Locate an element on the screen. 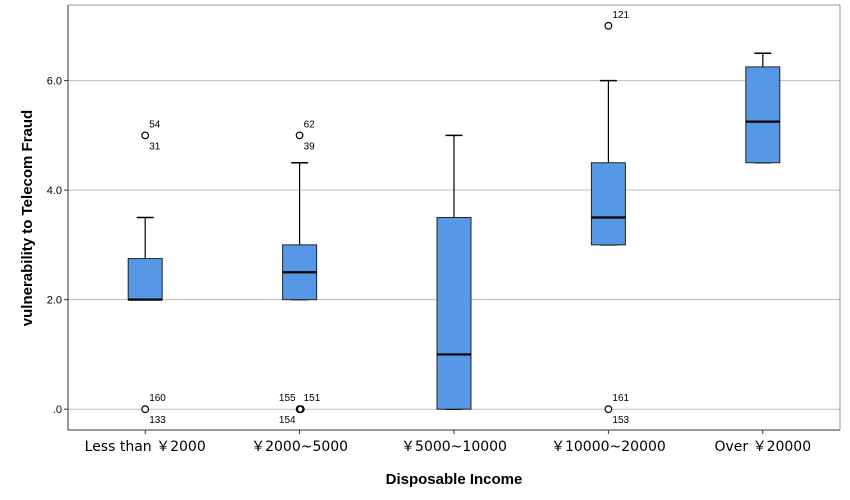  x-tick-label: Less than ￥2000 is located at coordinates (145, 447).